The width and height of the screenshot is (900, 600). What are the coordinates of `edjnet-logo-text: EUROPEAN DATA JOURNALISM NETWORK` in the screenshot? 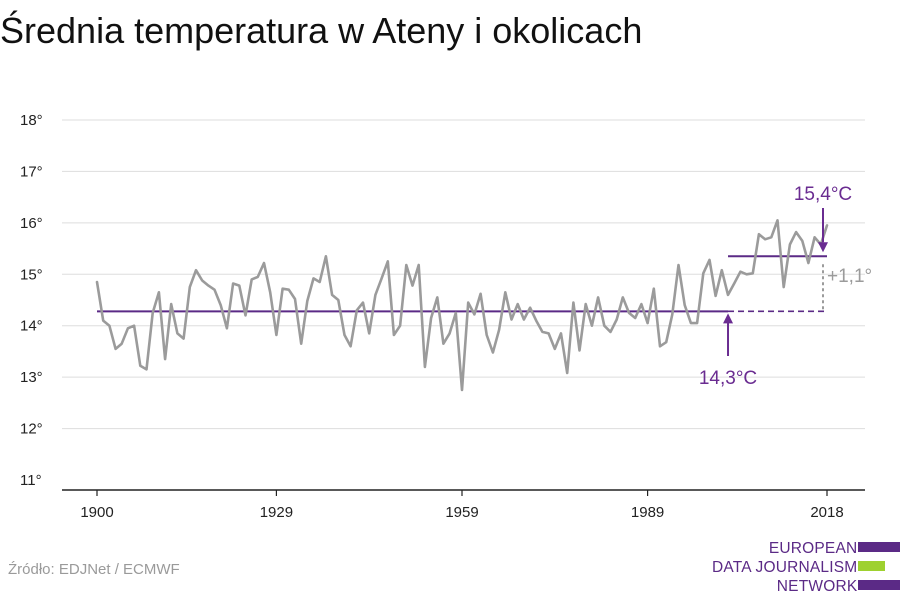 It's located at (784, 567).